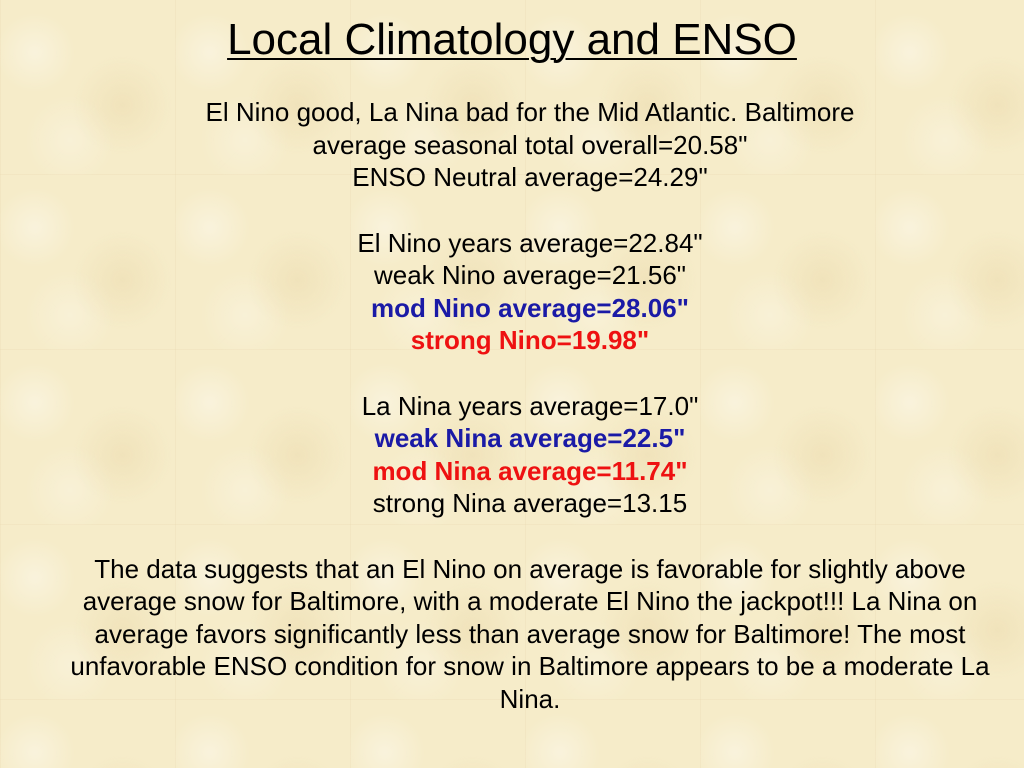 The height and width of the screenshot is (768, 1024). What do you see at coordinates (530, 144) in the screenshot?
I see `intro-line-2: average seasonal total overall=20.58"` at bounding box center [530, 144].